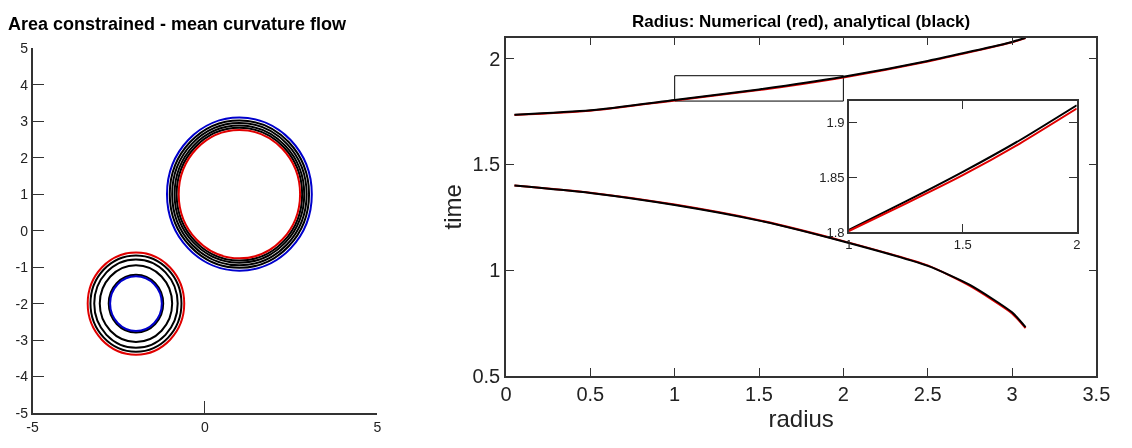 This screenshot has width=1132, height=448. I want to click on x-tick-label: 0.5, so click(590, 394).